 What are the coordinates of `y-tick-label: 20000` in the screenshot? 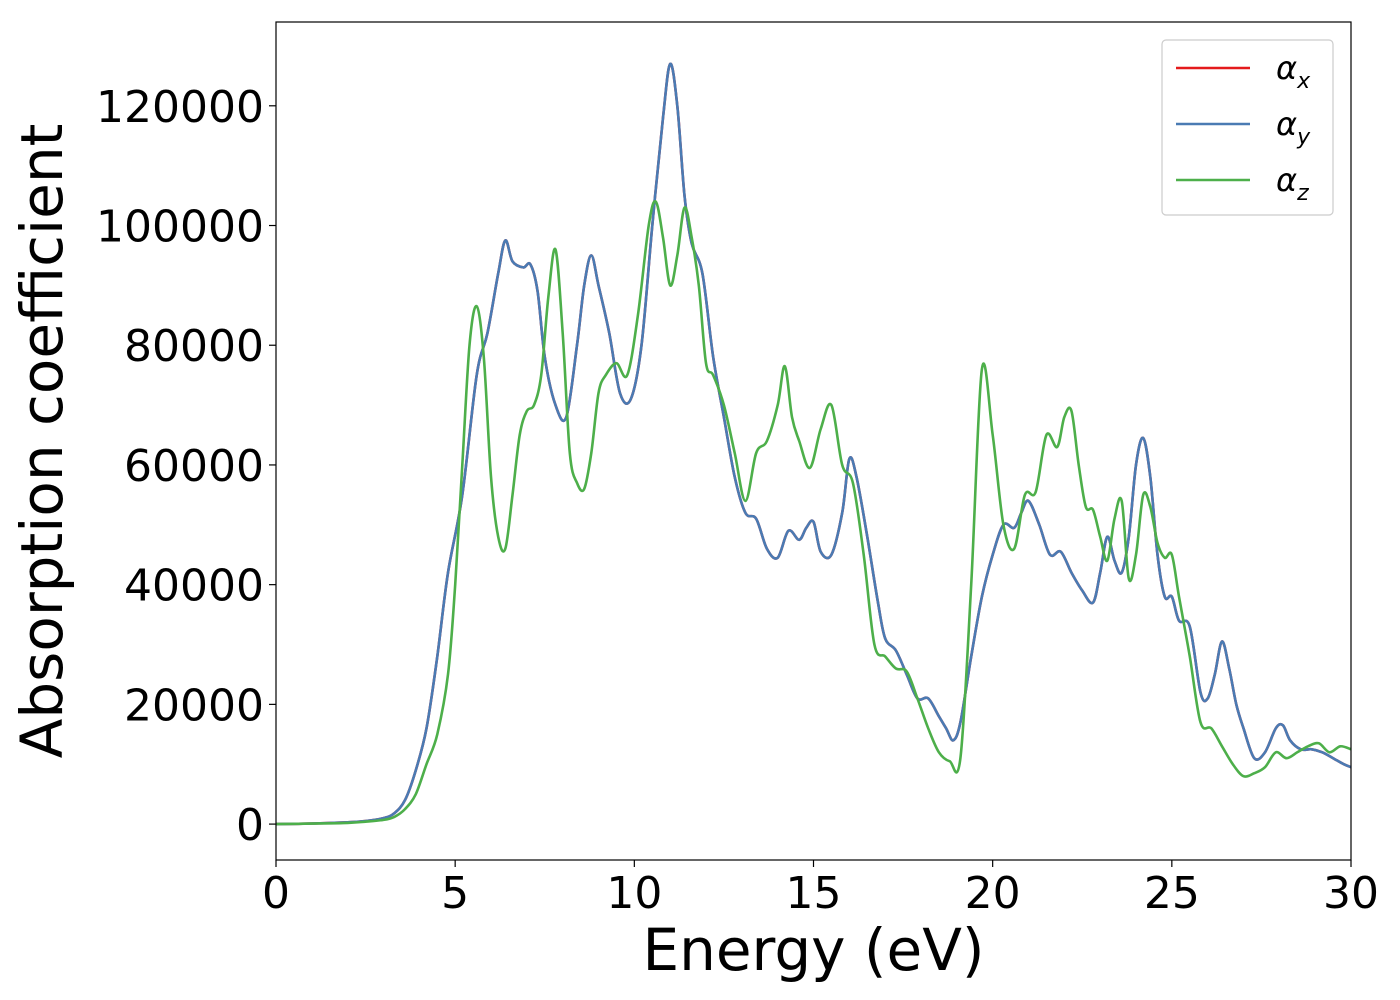 It's located at (194, 705).